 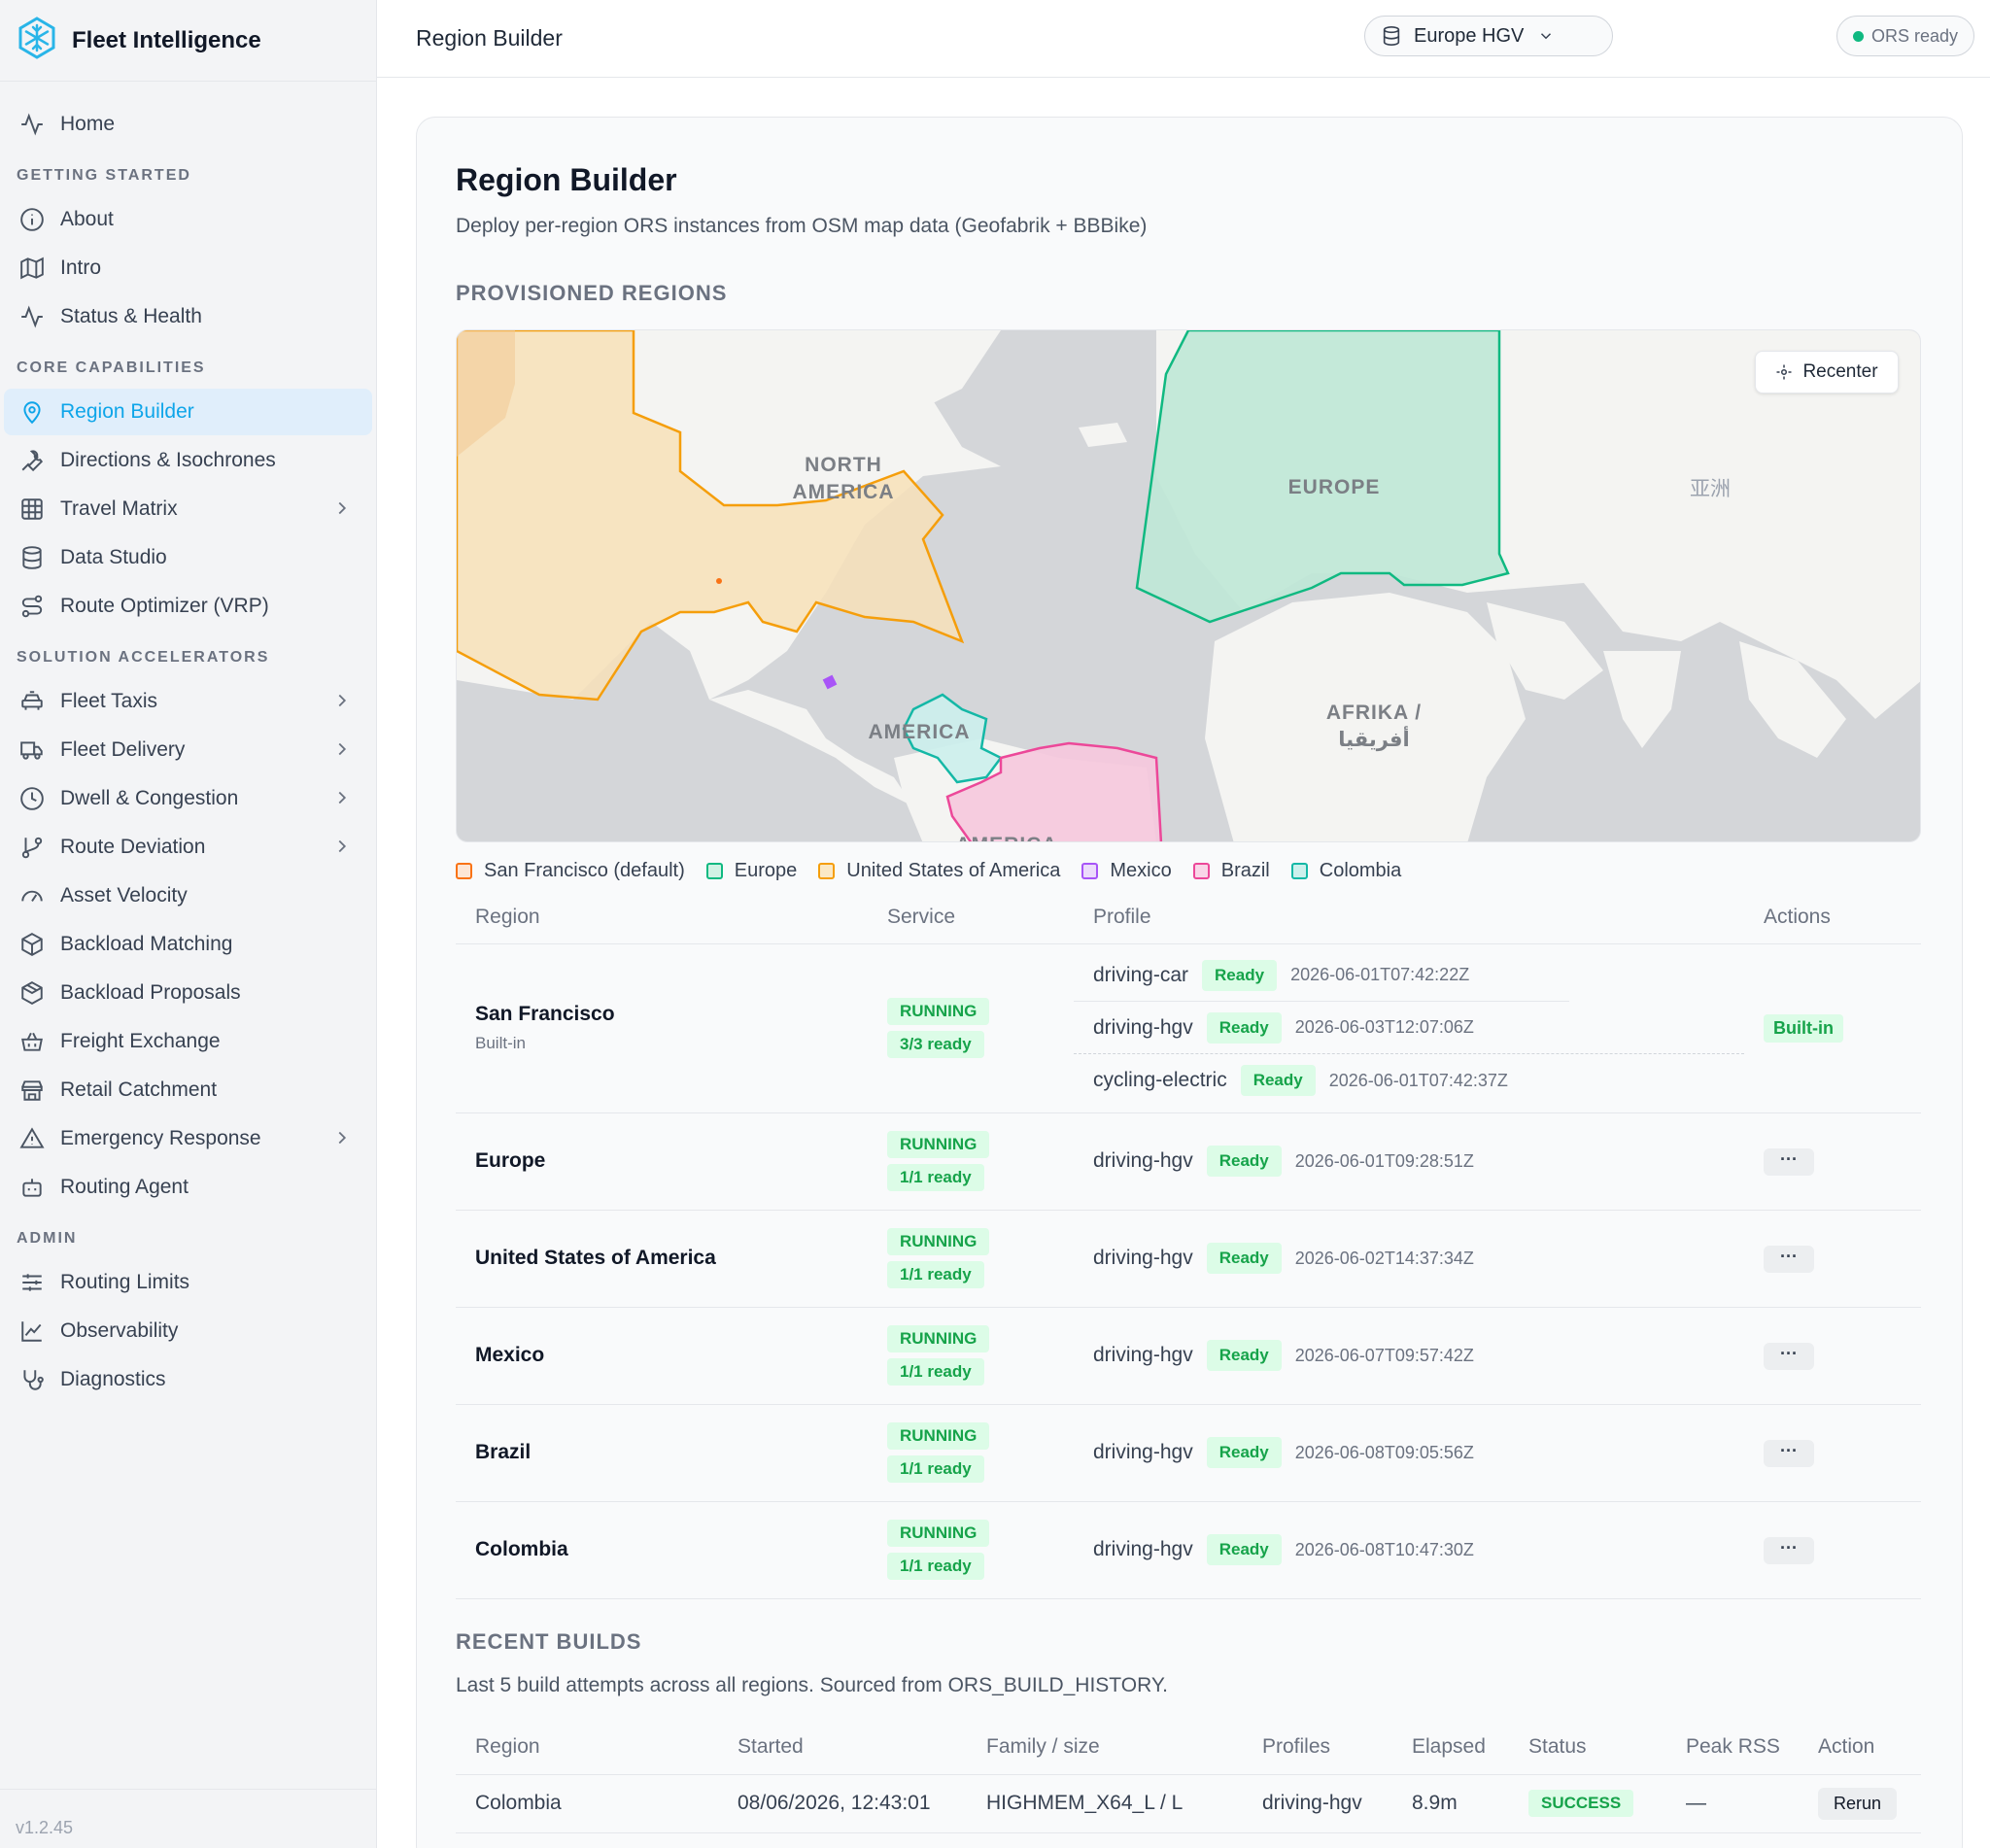 I want to click on service-status-badge: RUNNING, so click(x=938, y=1533).